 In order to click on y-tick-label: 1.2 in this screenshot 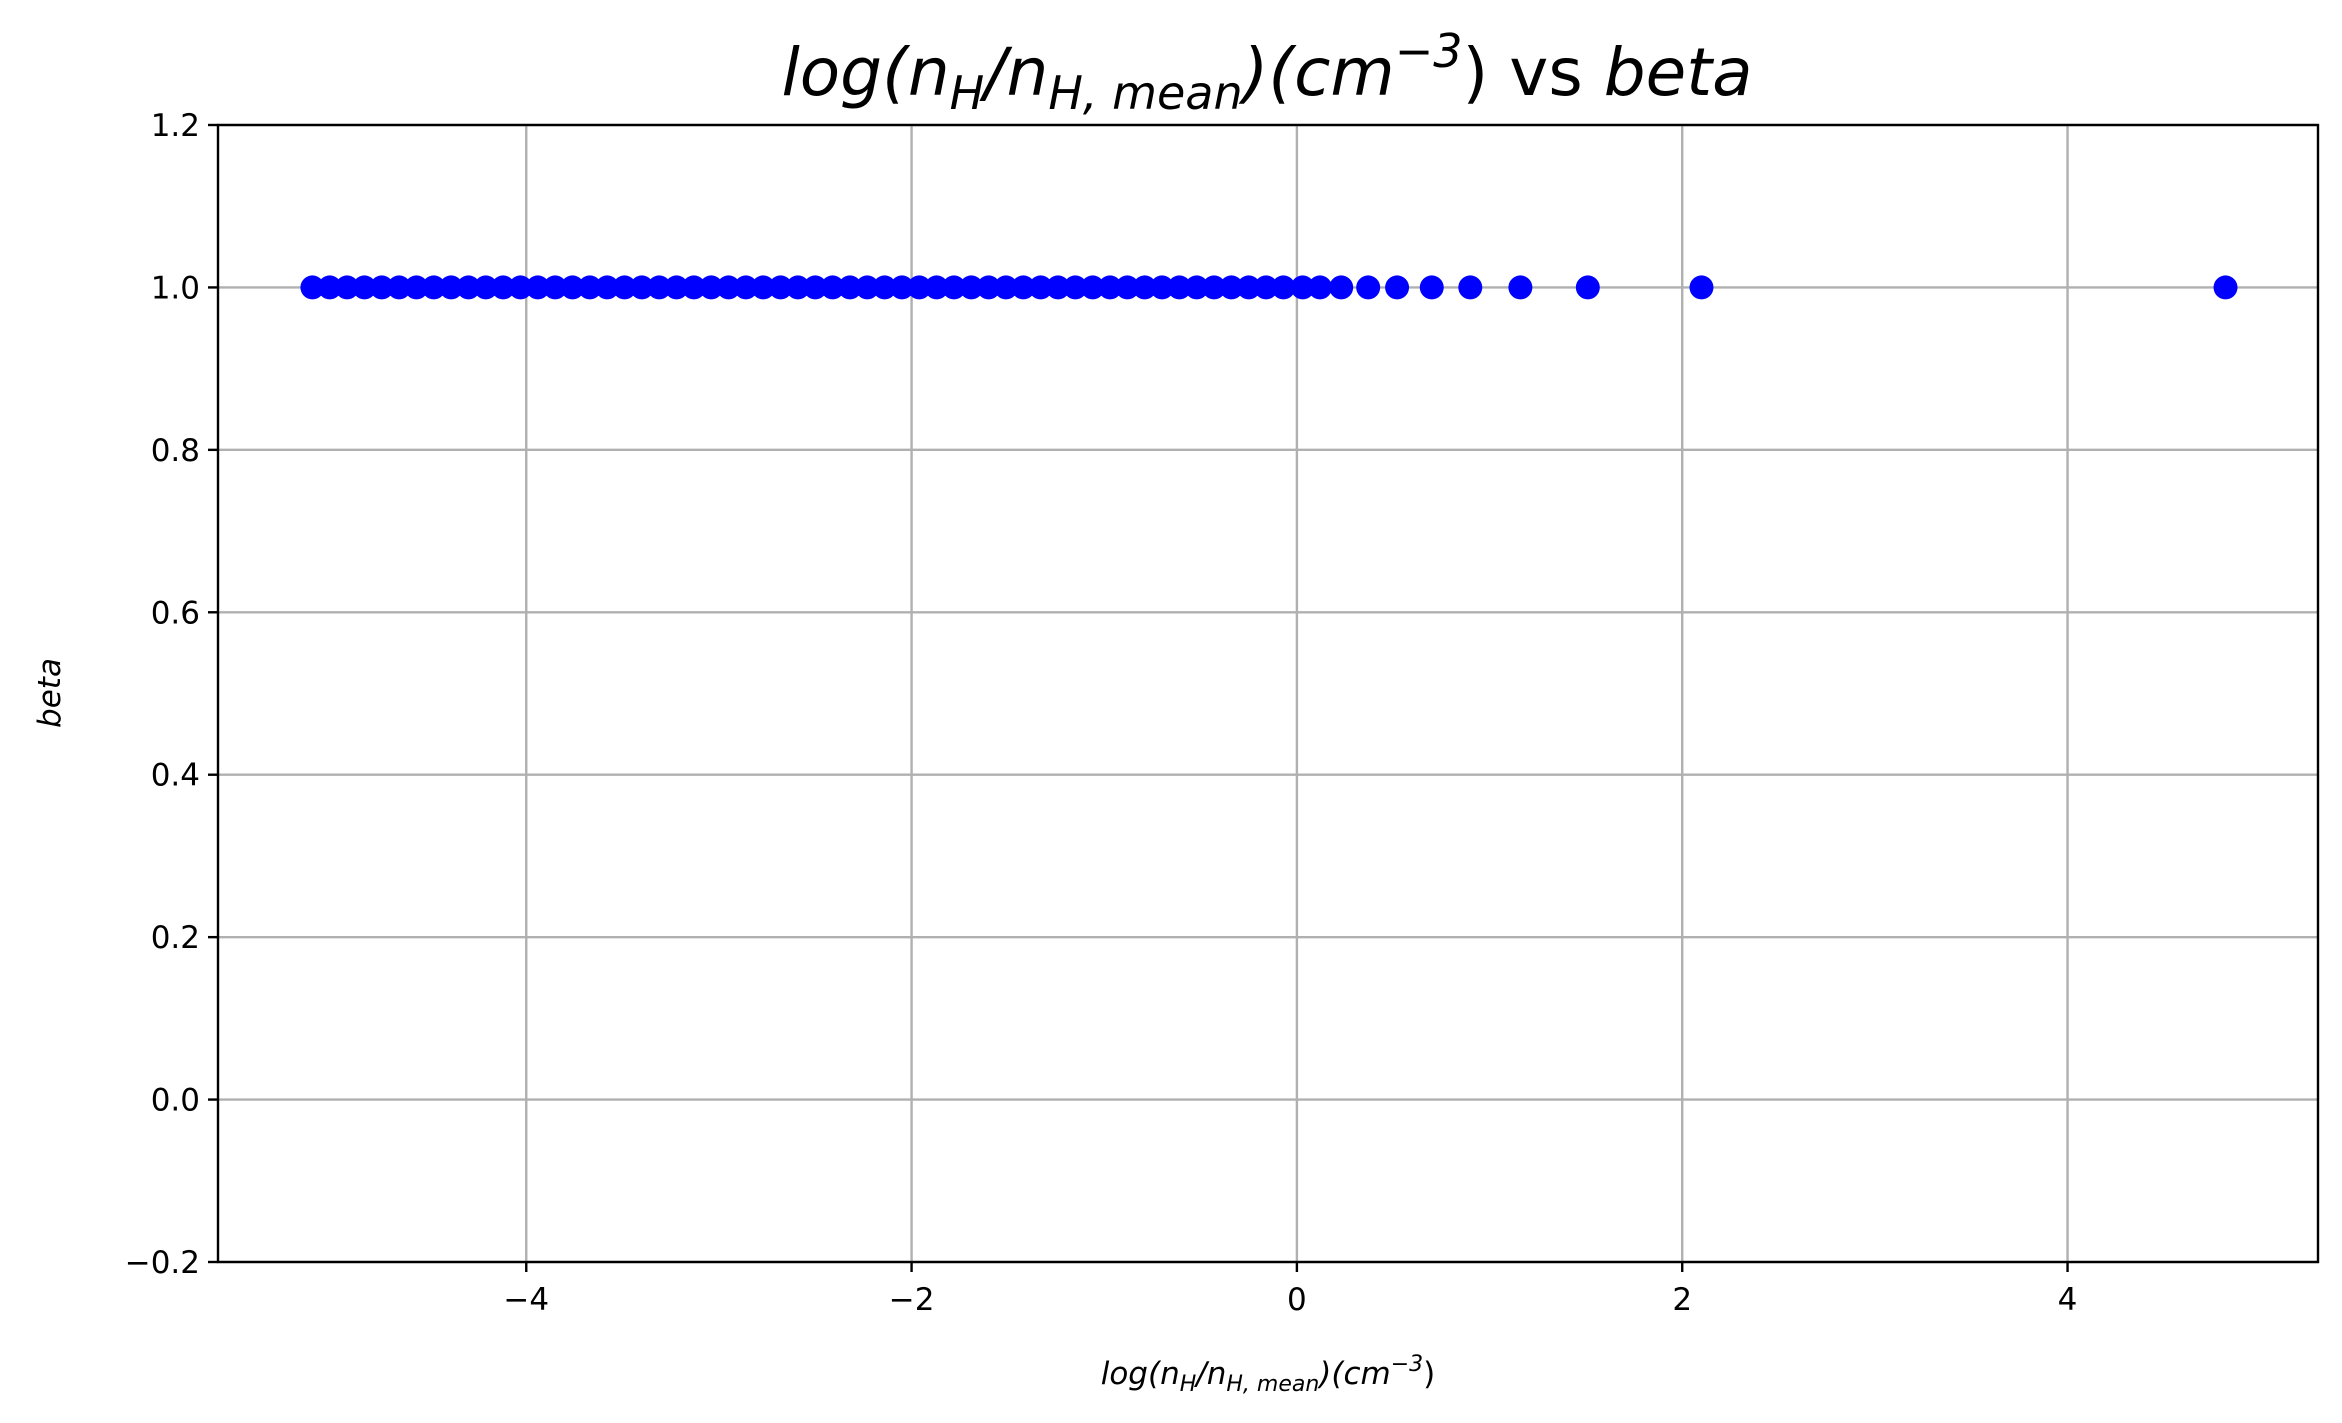, I will do `click(175, 126)`.